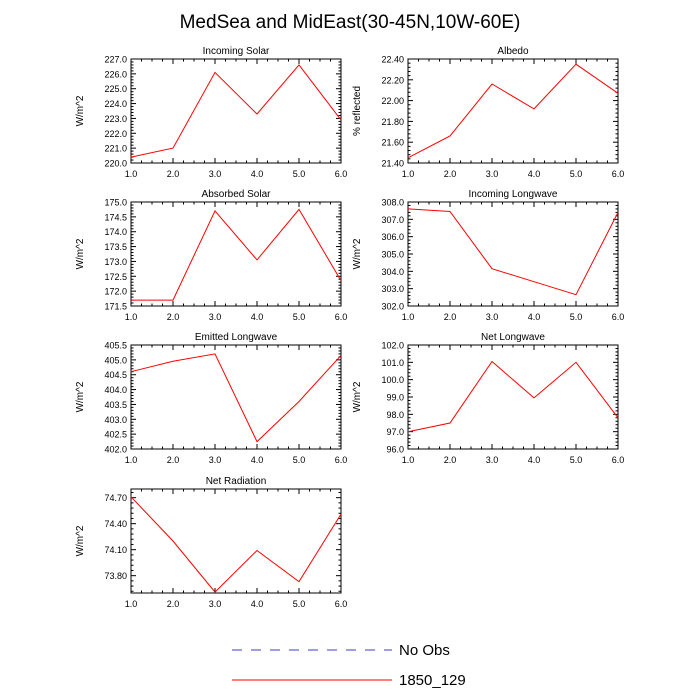 The height and width of the screenshot is (700, 700). I want to click on y-tick-label: 99.0, so click(395, 398).